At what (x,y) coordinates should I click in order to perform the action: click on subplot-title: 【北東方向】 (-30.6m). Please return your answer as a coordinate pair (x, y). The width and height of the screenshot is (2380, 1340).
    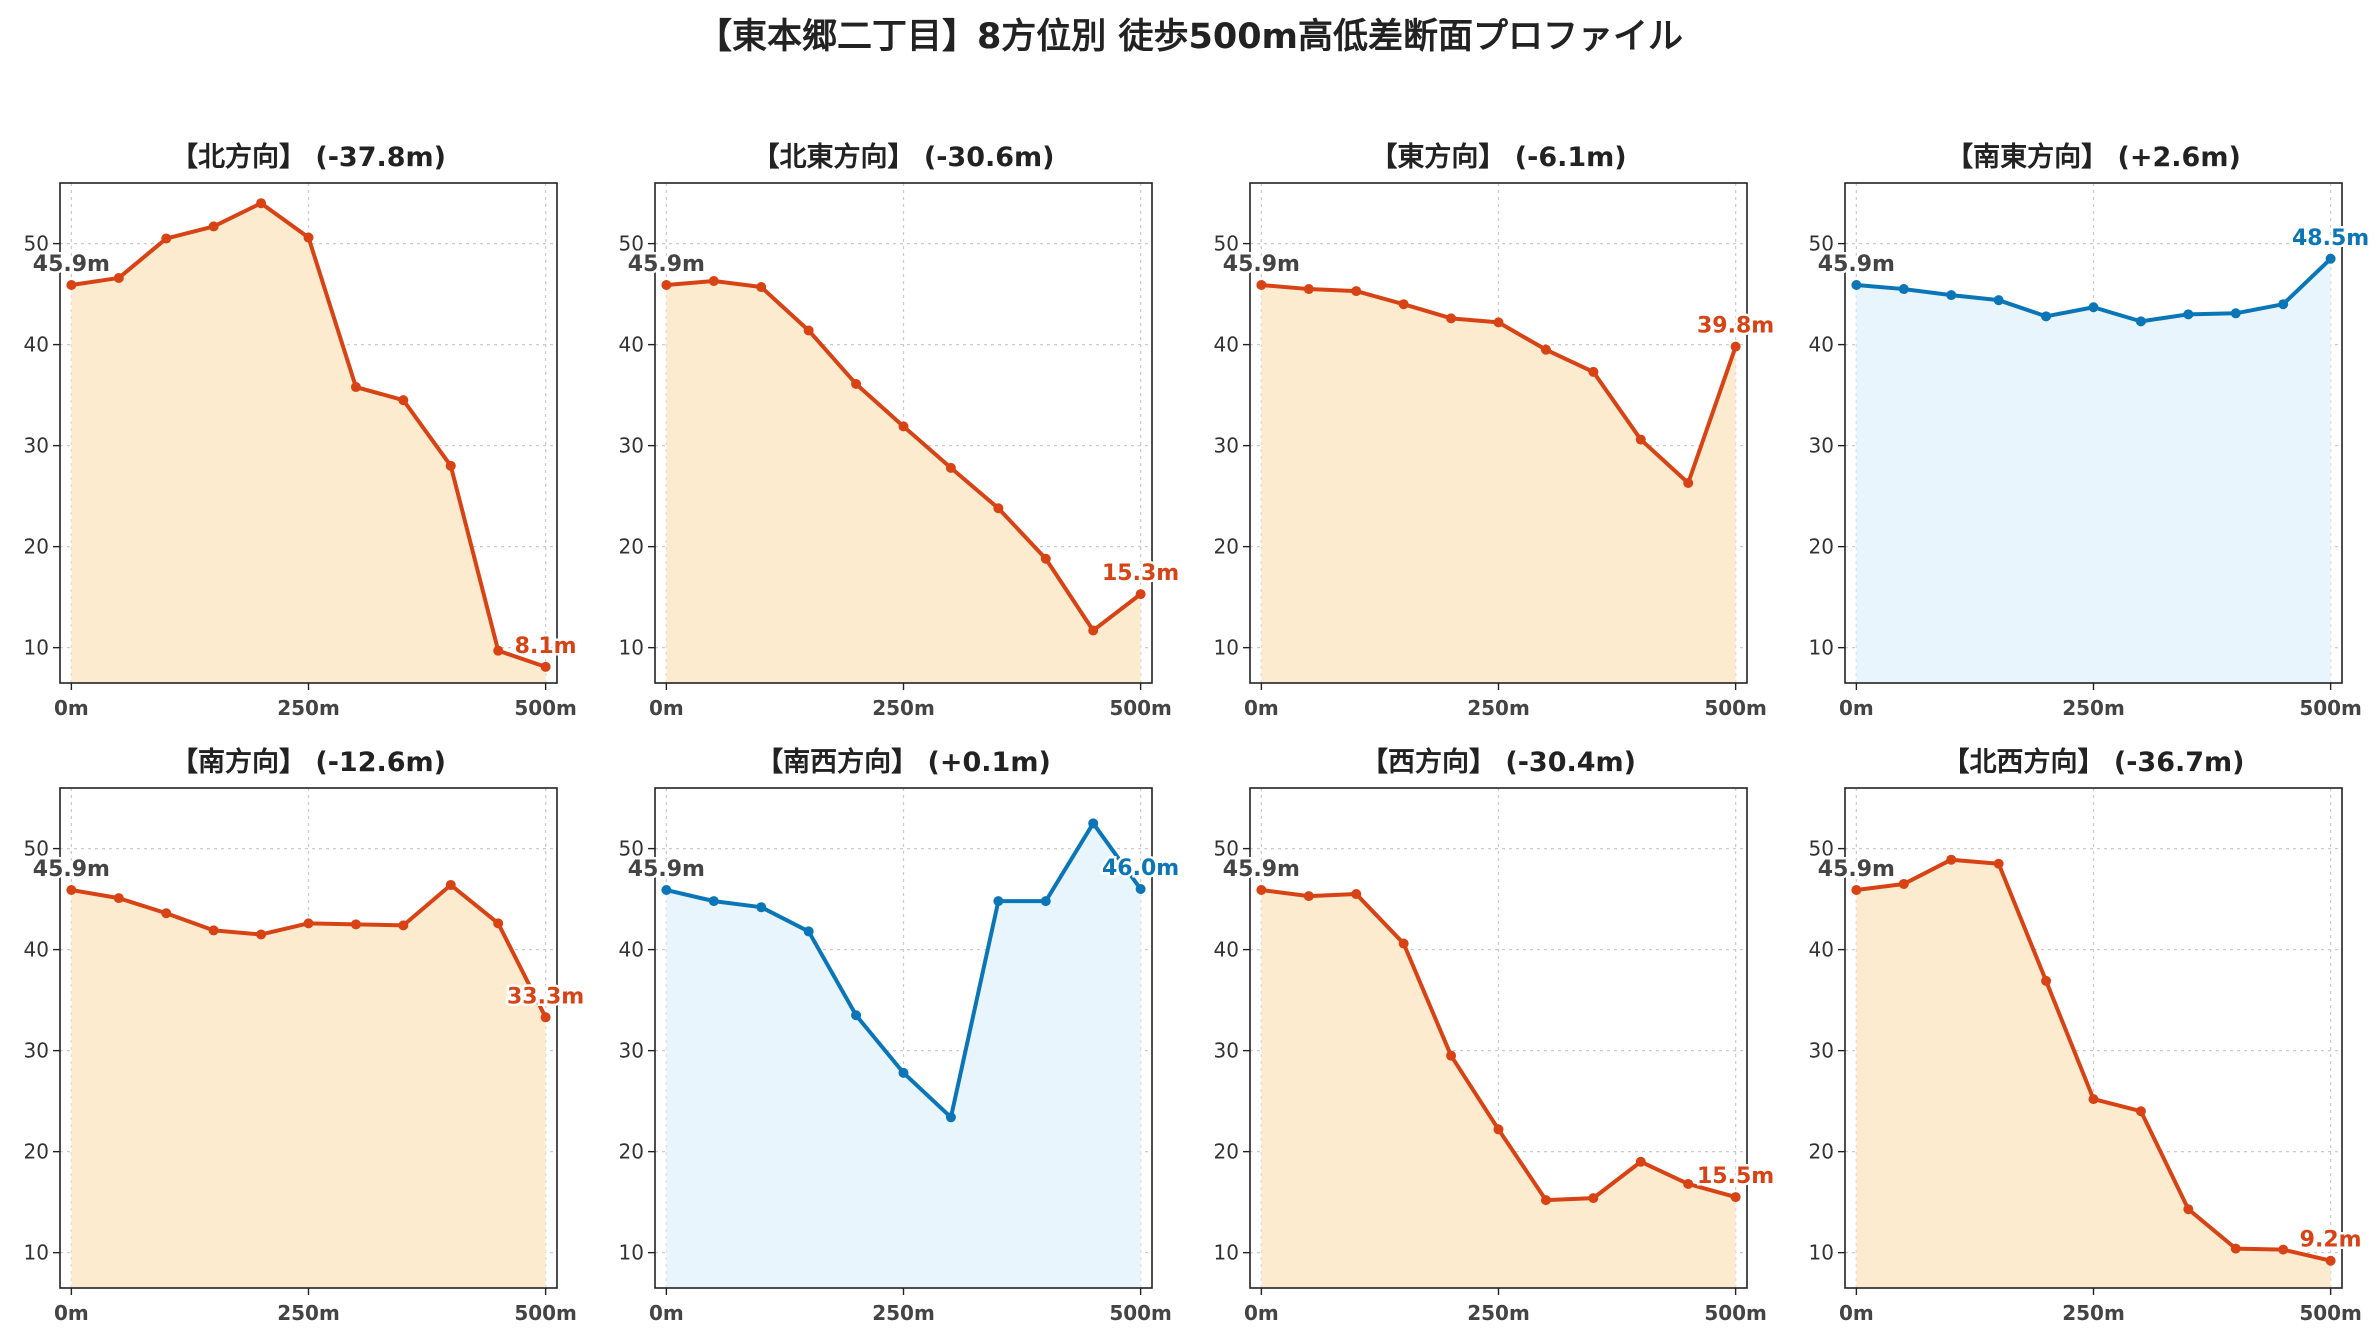
    Looking at the image, I should click on (903, 157).